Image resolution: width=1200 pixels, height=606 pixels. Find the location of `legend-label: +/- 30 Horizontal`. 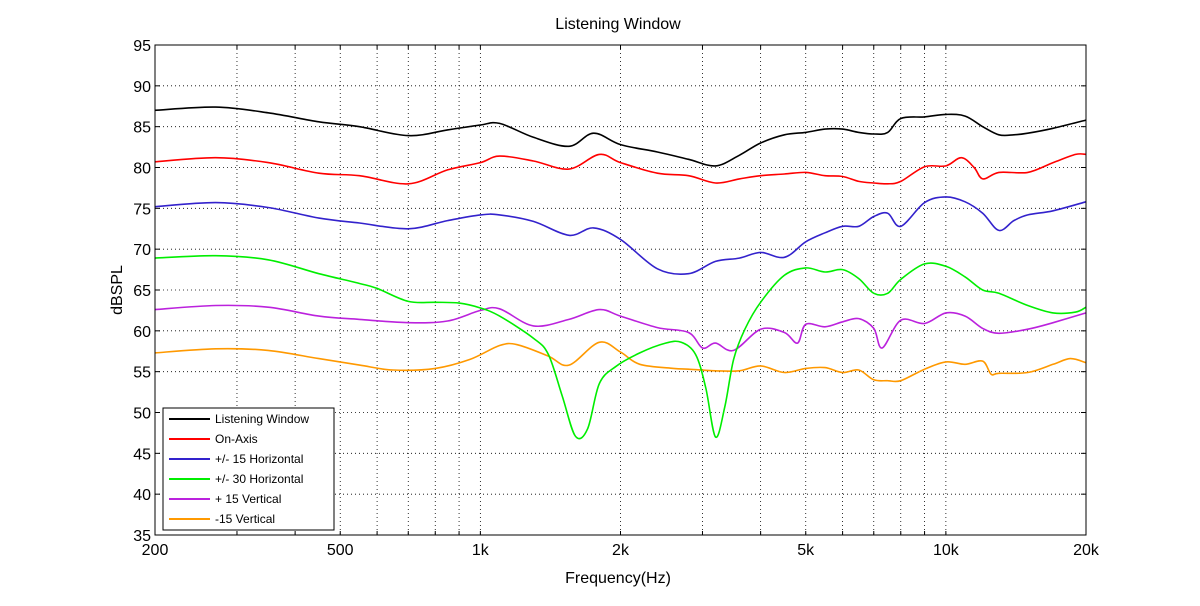

legend-label: +/- 30 Horizontal is located at coordinates (259, 479).